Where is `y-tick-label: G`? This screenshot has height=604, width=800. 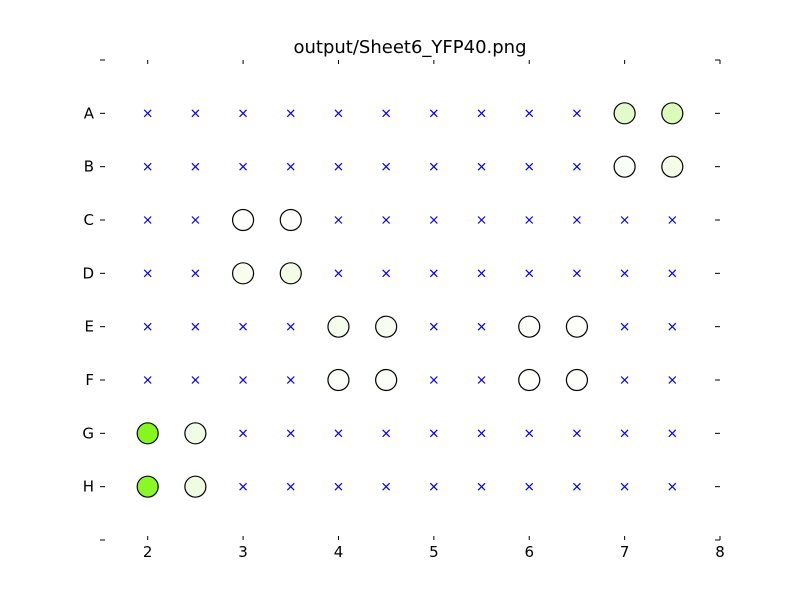
y-tick-label: G is located at coordinates (88, 433).